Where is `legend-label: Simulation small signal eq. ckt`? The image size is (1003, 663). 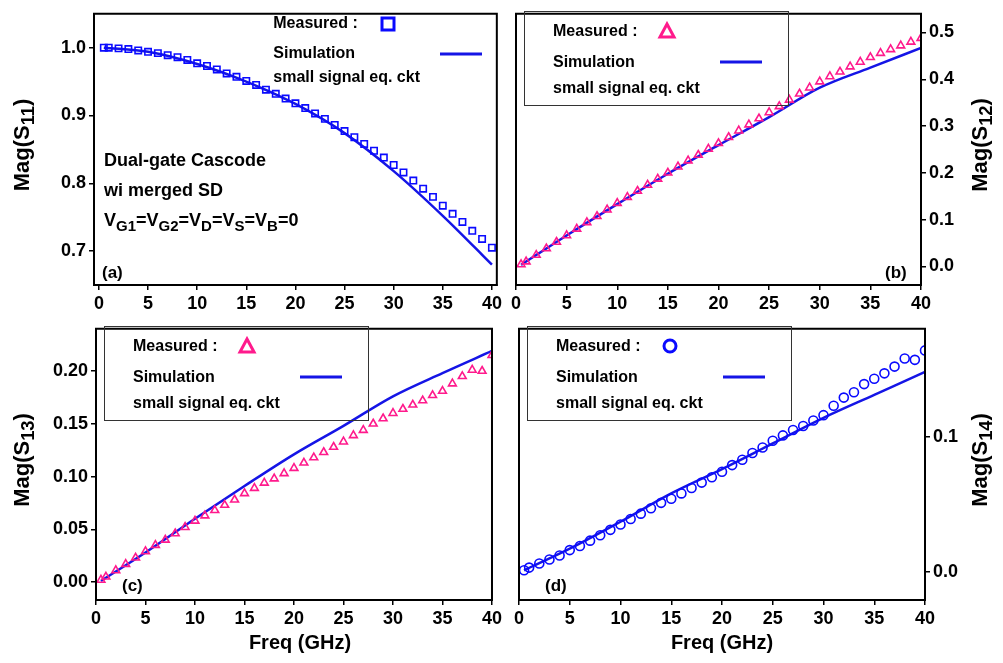 legend-label: Simulation small signal eq. ckt is located at coordinates (629, 390).